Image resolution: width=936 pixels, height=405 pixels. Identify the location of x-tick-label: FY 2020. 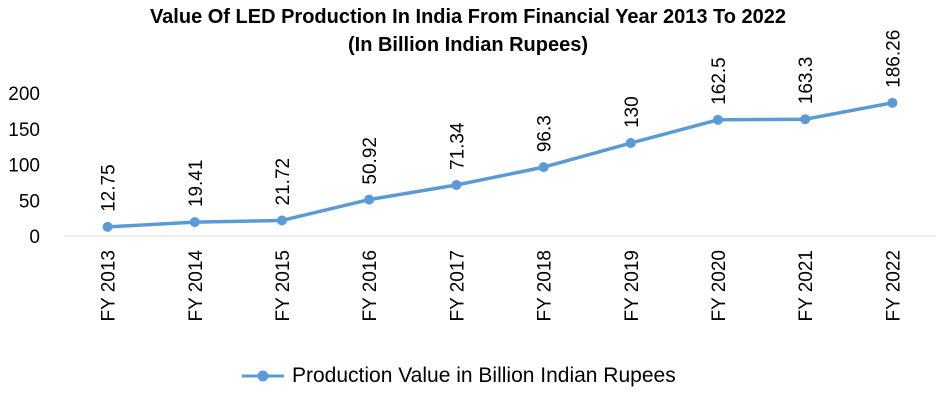
(719, 285).